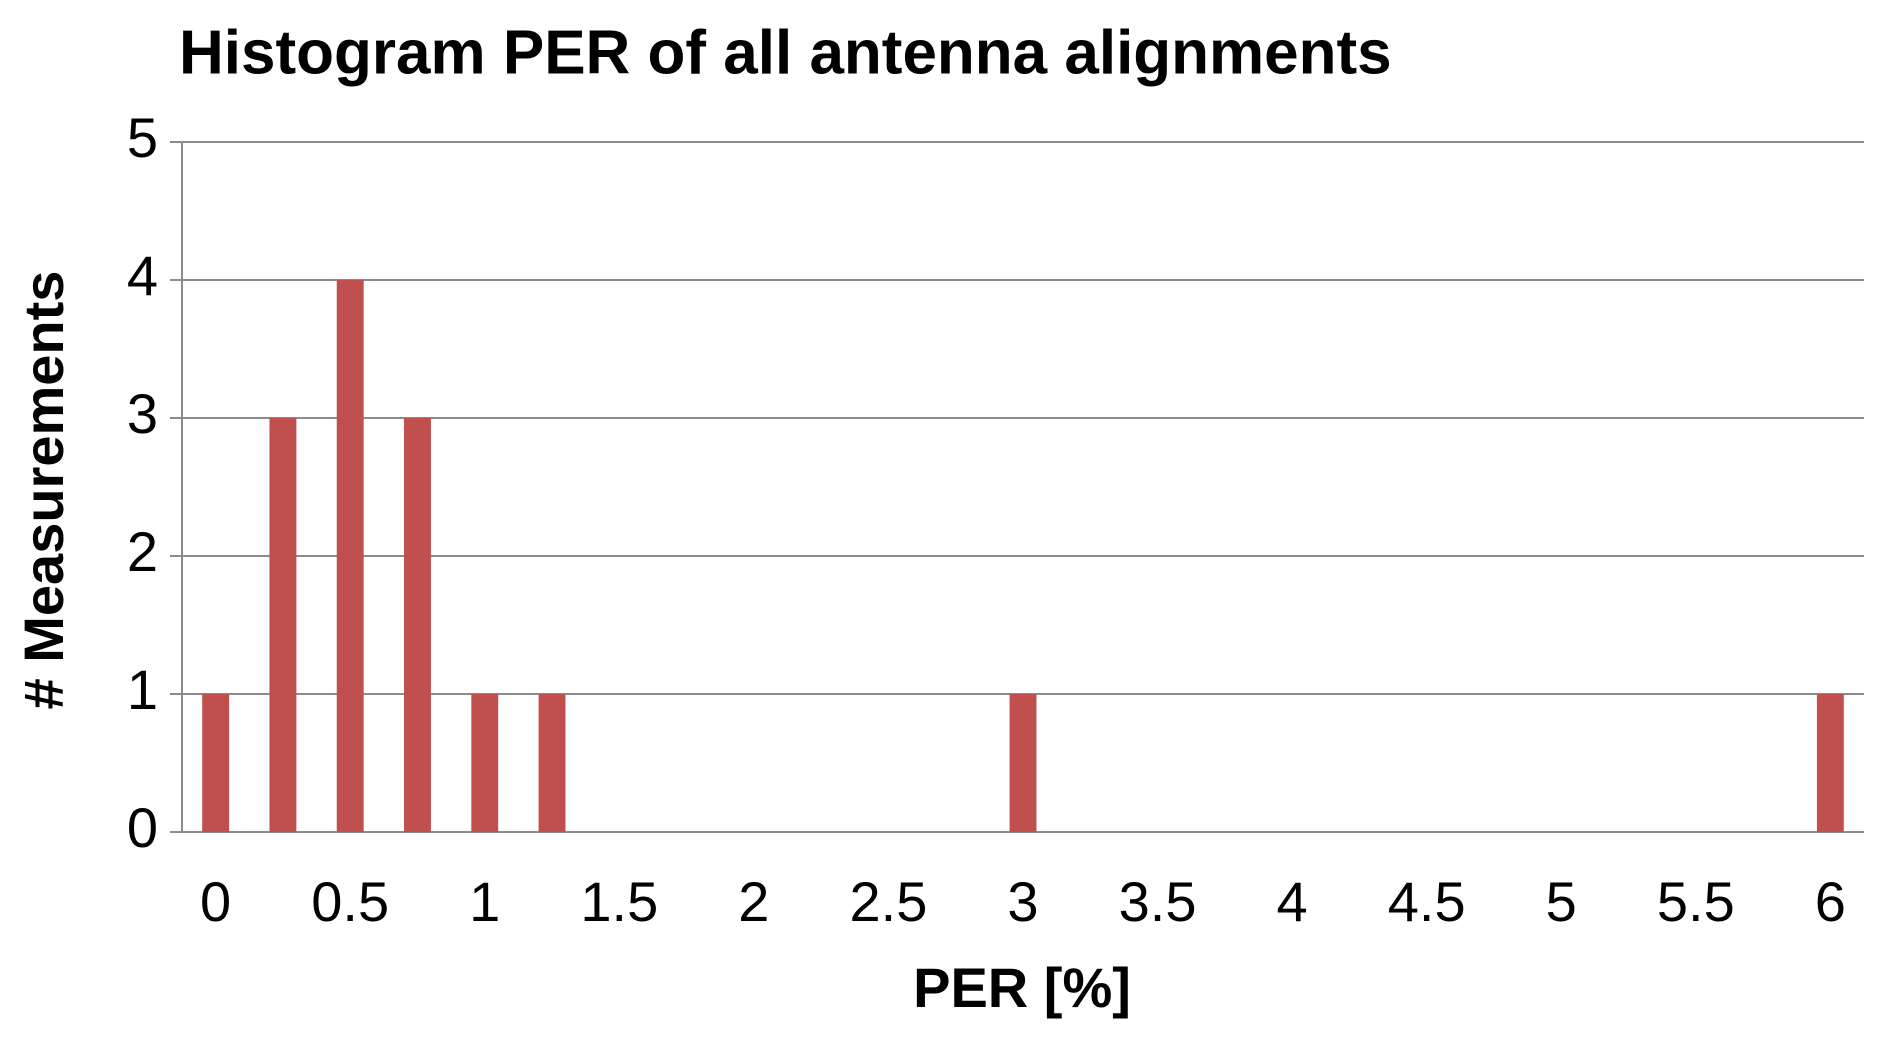  I want to click on y-tick-label: 4, so click(142, 275).